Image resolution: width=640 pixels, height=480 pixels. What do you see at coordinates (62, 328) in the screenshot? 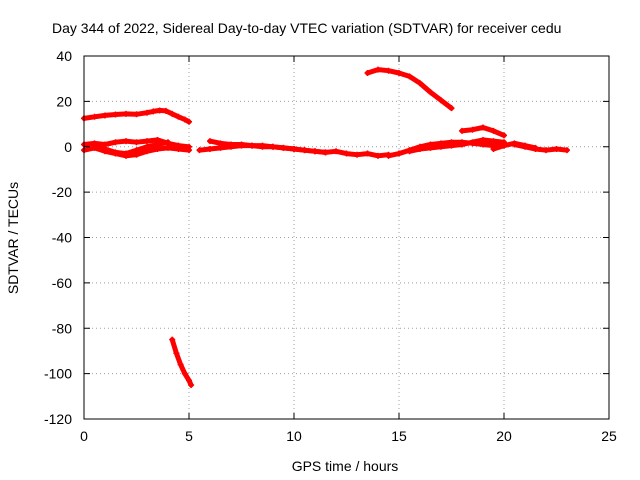
I see `y-tick-label: -80` at bounding box center [62, 328].